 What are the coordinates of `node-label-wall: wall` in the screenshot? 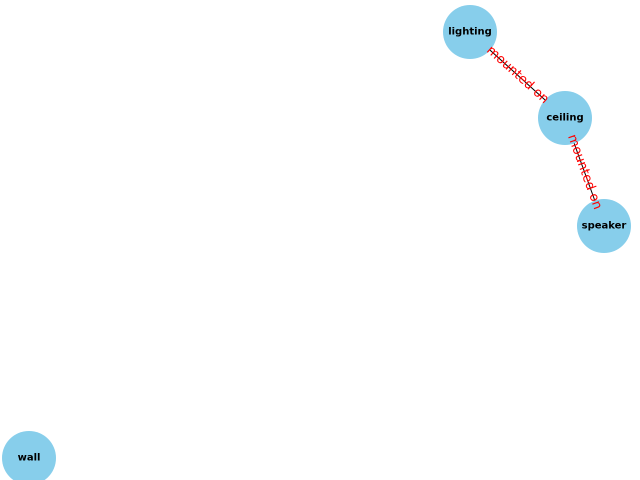 It's located at (29, 458).